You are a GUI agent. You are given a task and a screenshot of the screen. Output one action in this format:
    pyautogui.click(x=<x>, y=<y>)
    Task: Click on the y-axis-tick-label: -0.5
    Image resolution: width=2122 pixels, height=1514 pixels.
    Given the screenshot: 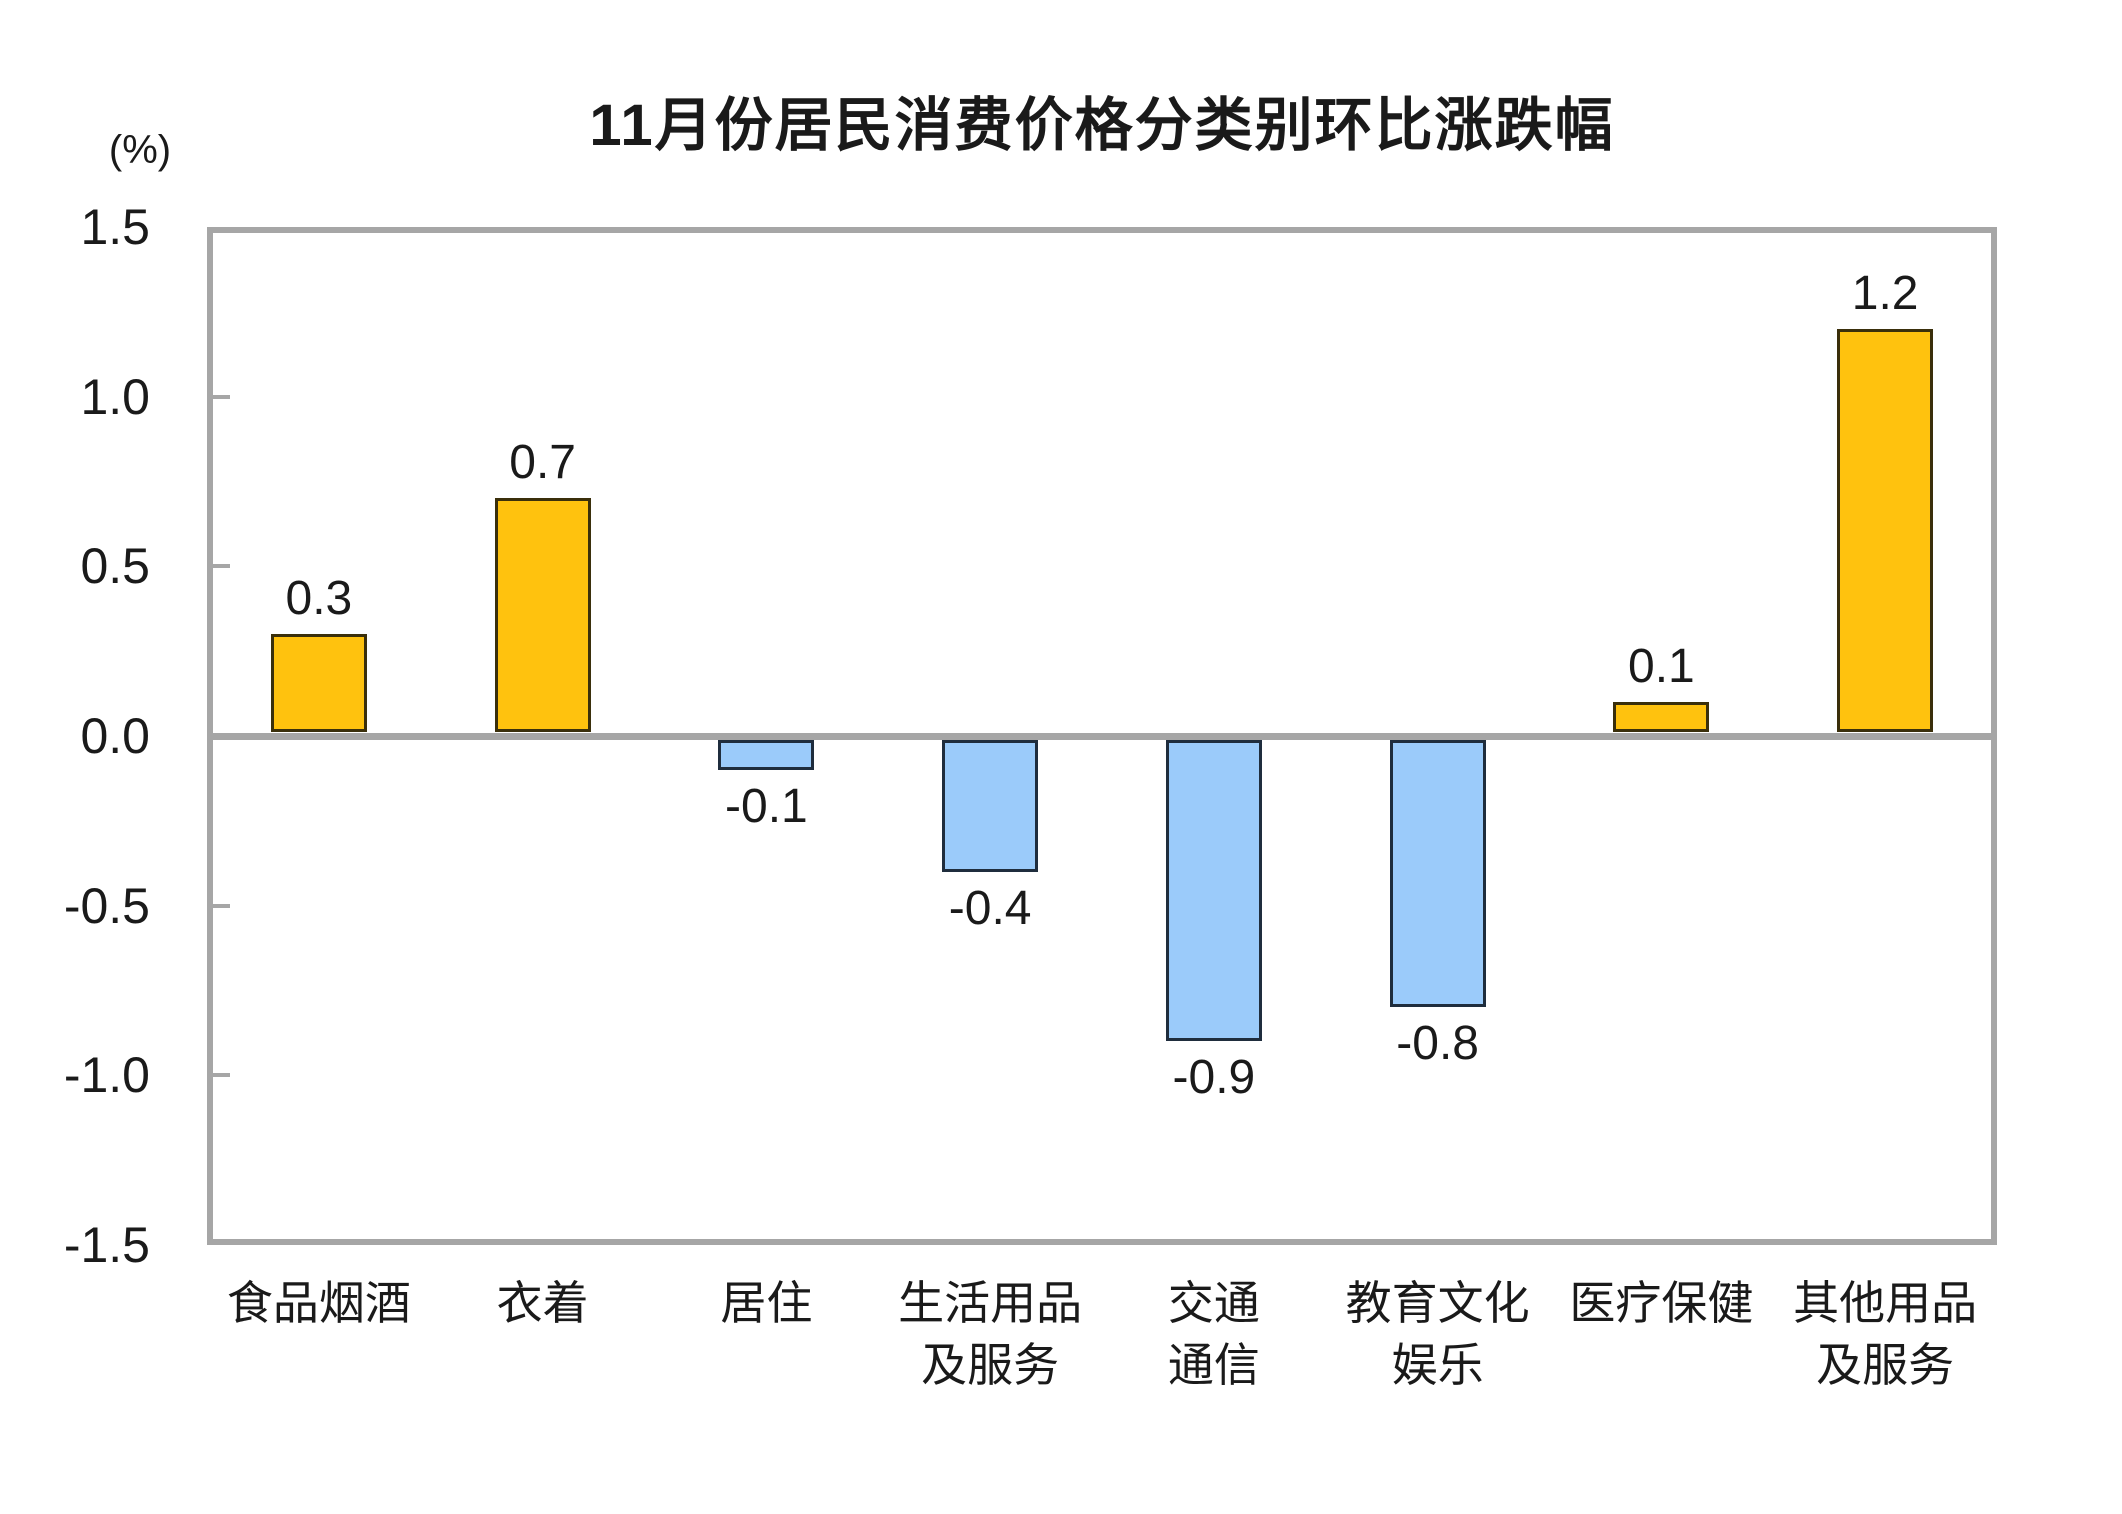 What is the action you would take?
    pyautogui.click(x=106, y=905)
    